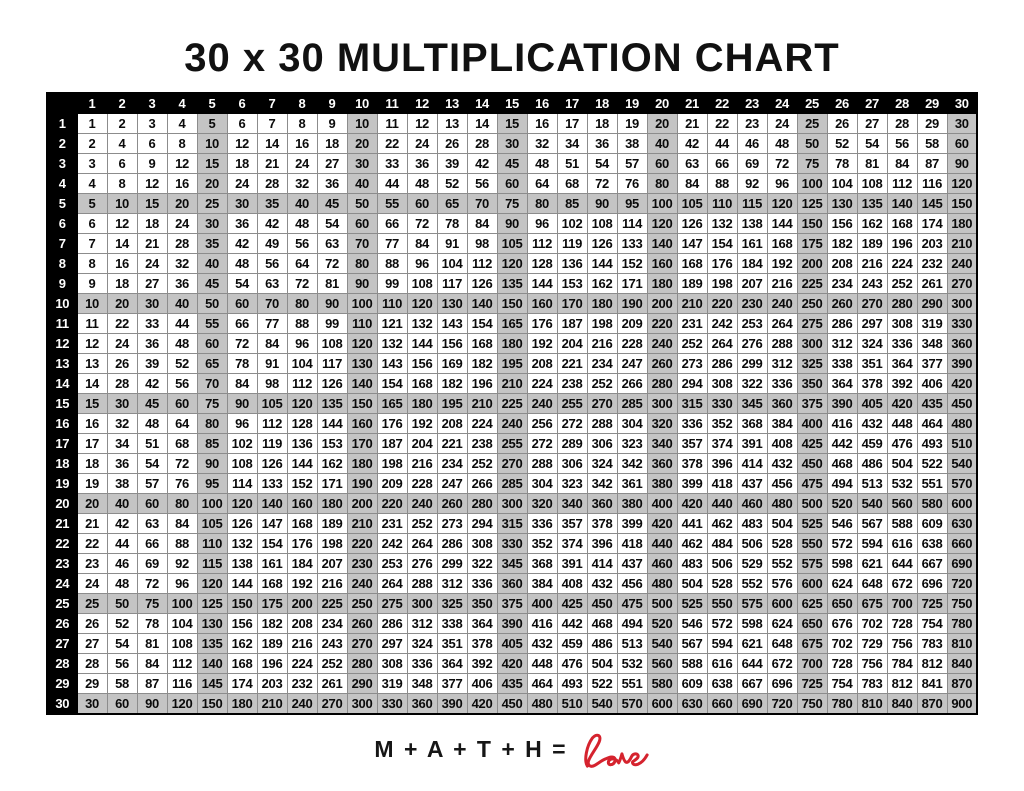 This screenshot has height=791, width=1024. I want to click on table-cell: 414, so click(602, 563).